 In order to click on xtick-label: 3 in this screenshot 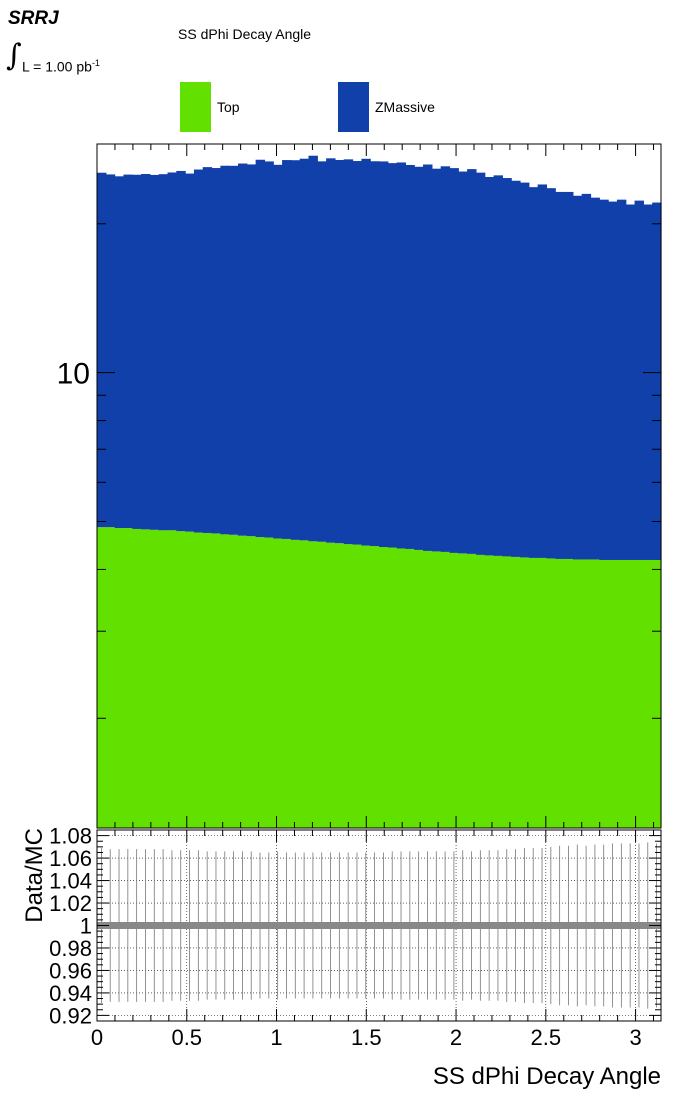, I will do `click(635, 1037)`.